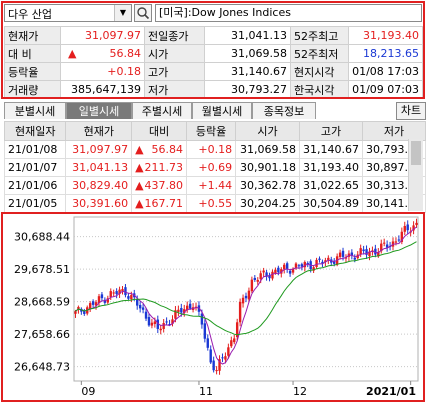 The width and height of the screenshot is (426, 403). What do you see at coordinates (164, 185) in the screenshot?
I see `change-value: 437.80` at bounding box center [164, 185].